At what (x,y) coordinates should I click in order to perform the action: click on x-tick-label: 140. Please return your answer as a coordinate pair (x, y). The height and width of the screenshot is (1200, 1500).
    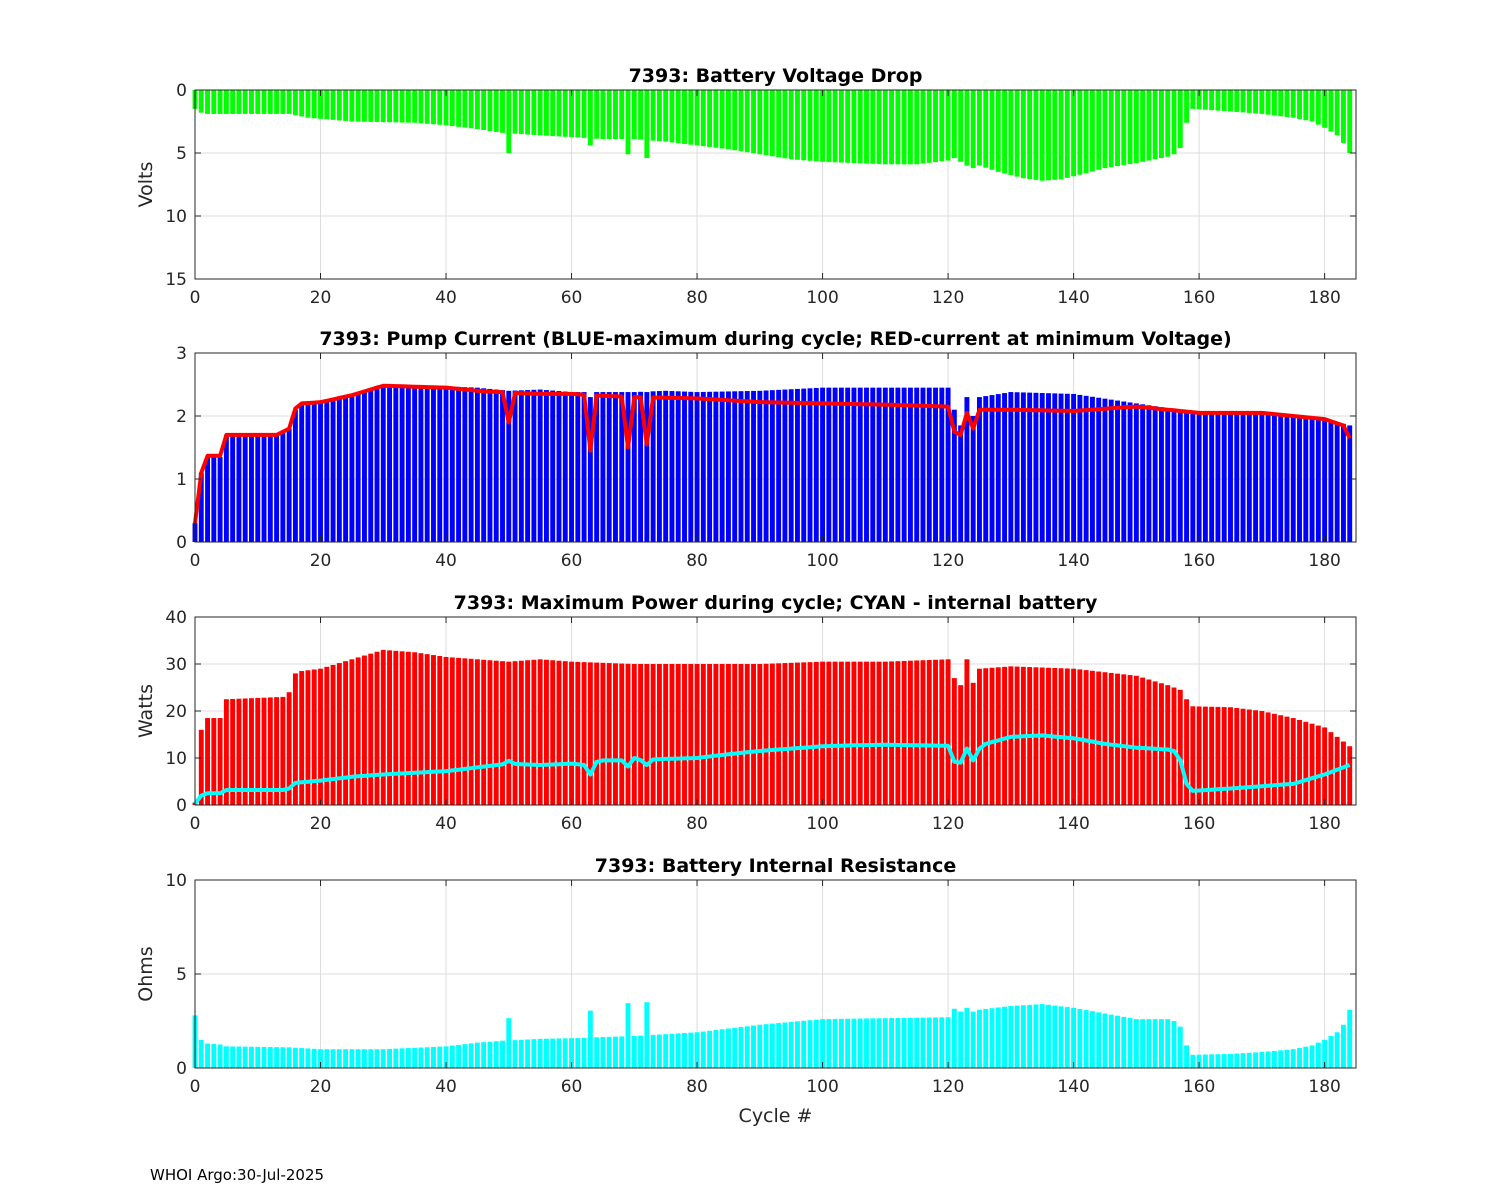
    Looking at the image, I should click on (1073, 298).